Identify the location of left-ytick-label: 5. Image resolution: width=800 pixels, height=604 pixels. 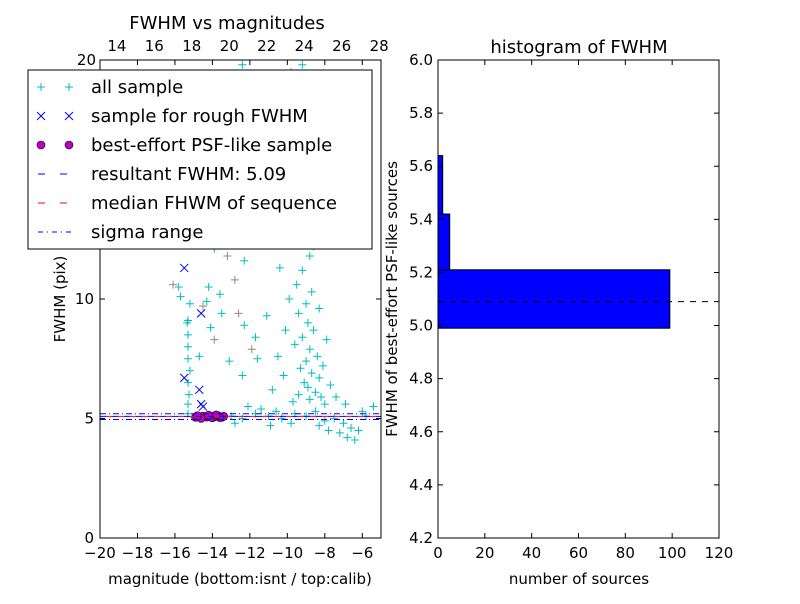
(89, 419).